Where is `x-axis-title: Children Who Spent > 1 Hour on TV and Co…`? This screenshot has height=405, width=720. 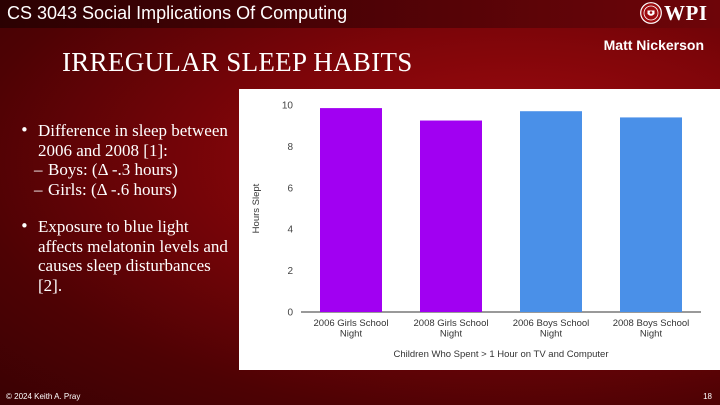 x-axis-title: Children Who Spent > 1 Hour on TV and Co… is located at coordinates (500, 354).